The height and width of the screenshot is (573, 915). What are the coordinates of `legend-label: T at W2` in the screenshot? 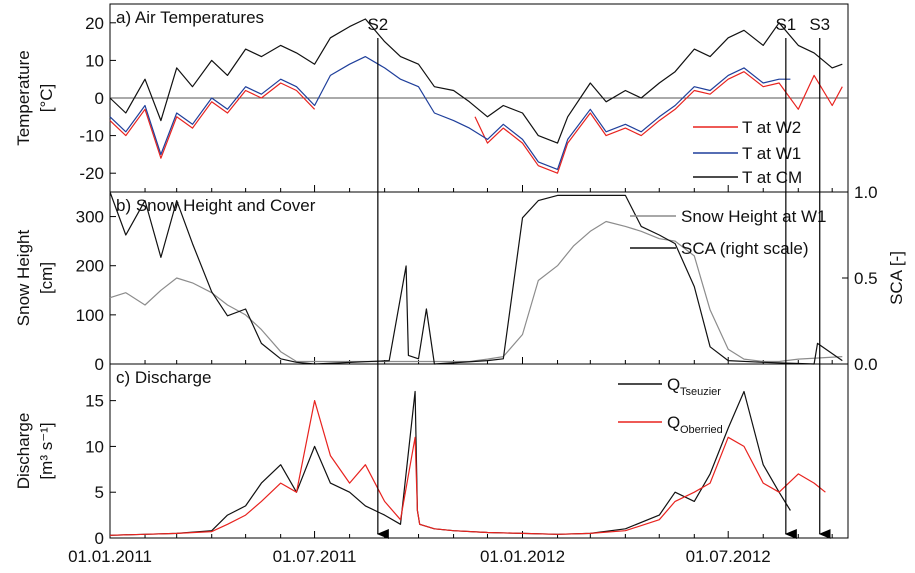 It's located at (771, 127).